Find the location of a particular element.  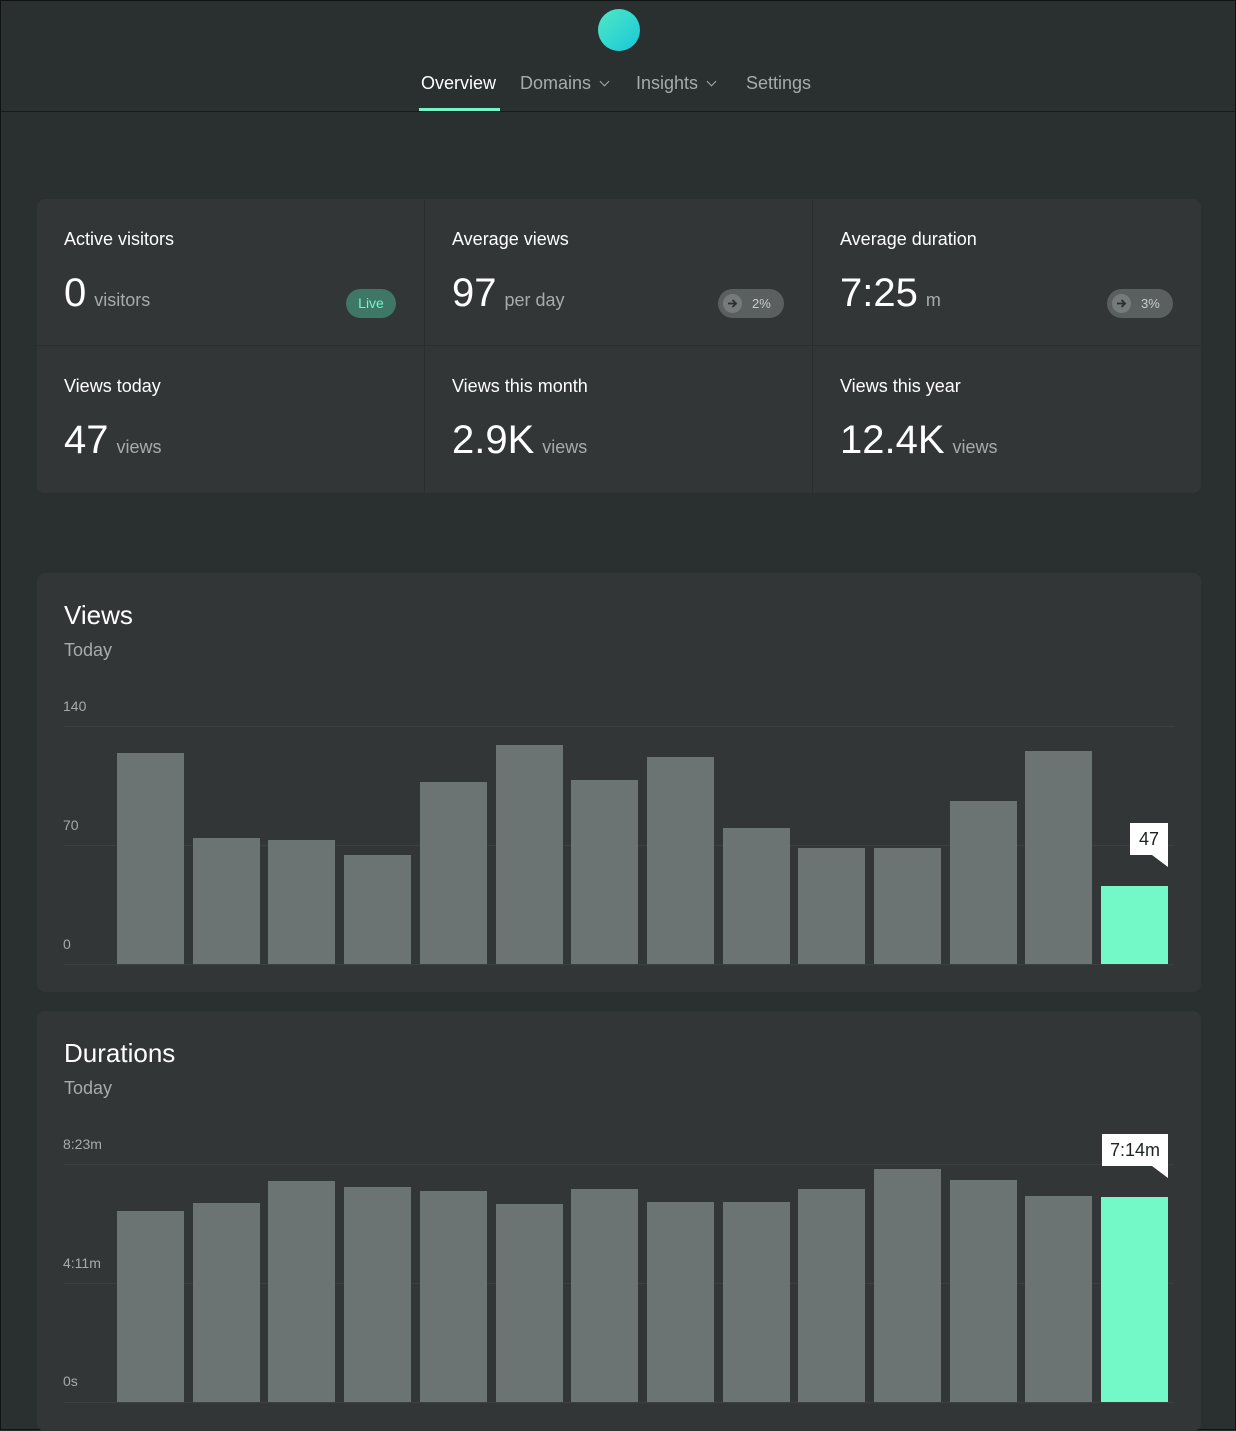

nav-settings: Settings is located at coordinates (778, 83).